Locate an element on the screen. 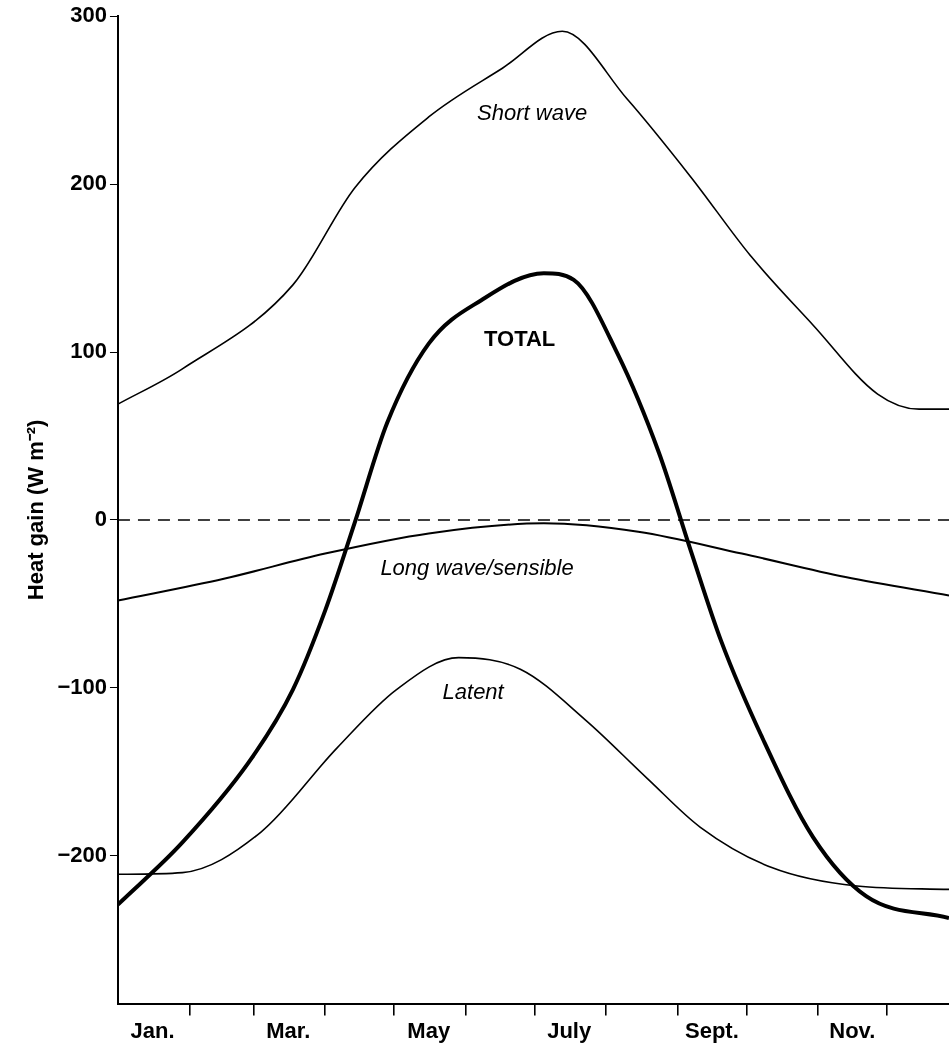 The height and width of the screenshot is (1048, 949). x-tick-label: May is located at coordinates (429, 1030).